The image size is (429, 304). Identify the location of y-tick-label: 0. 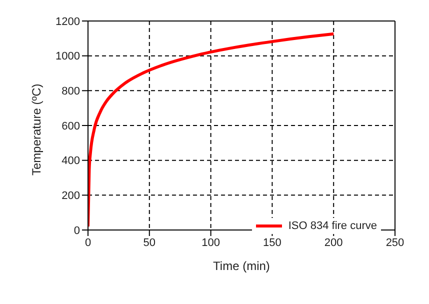
(77, 230).